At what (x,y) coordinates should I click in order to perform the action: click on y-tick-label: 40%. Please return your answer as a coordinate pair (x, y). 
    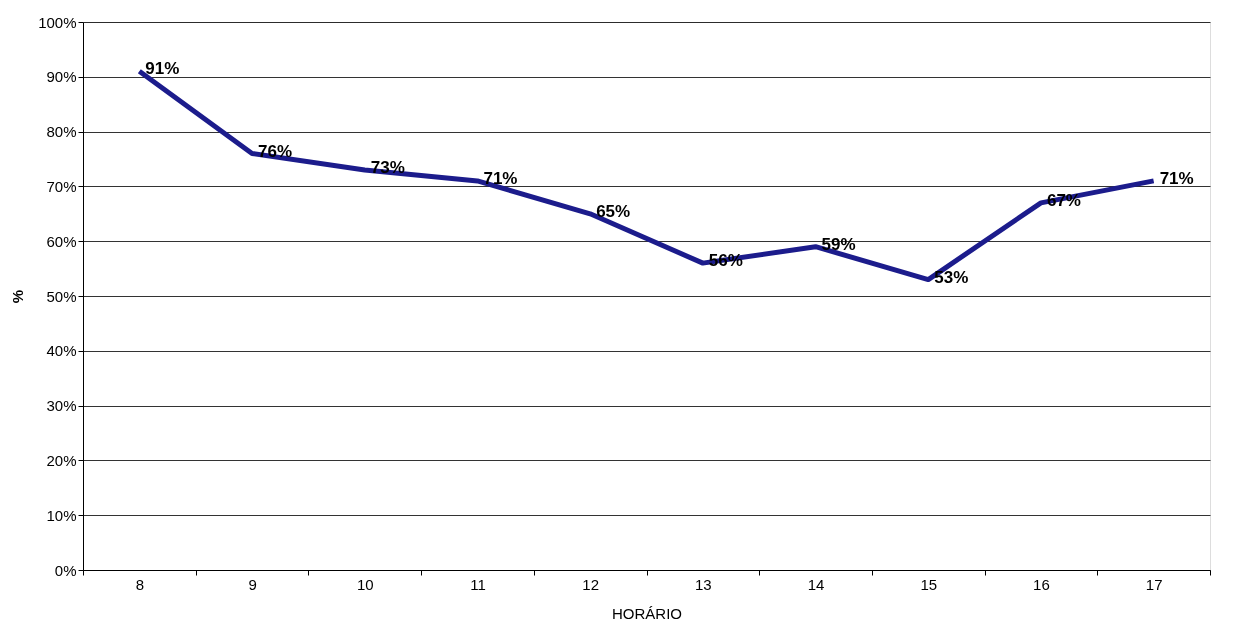
    Looking at the image, I should click on (61, 351).